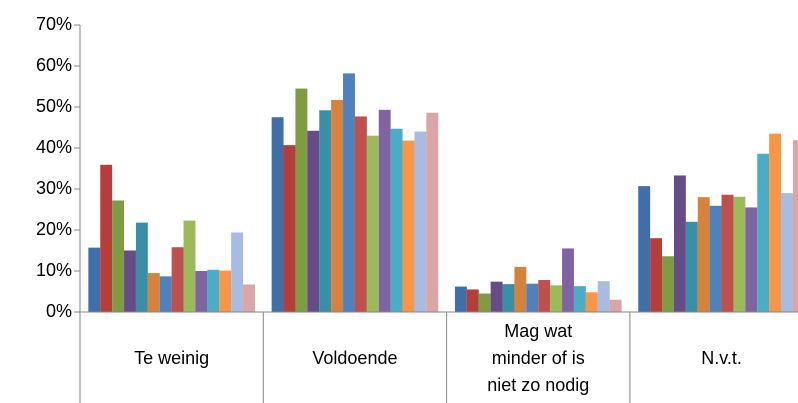  Describe the element at coordinates (538, 358) in the screenshot. I see `x-tick-label: Mag wat minder of is niet zo nodig` at that location.